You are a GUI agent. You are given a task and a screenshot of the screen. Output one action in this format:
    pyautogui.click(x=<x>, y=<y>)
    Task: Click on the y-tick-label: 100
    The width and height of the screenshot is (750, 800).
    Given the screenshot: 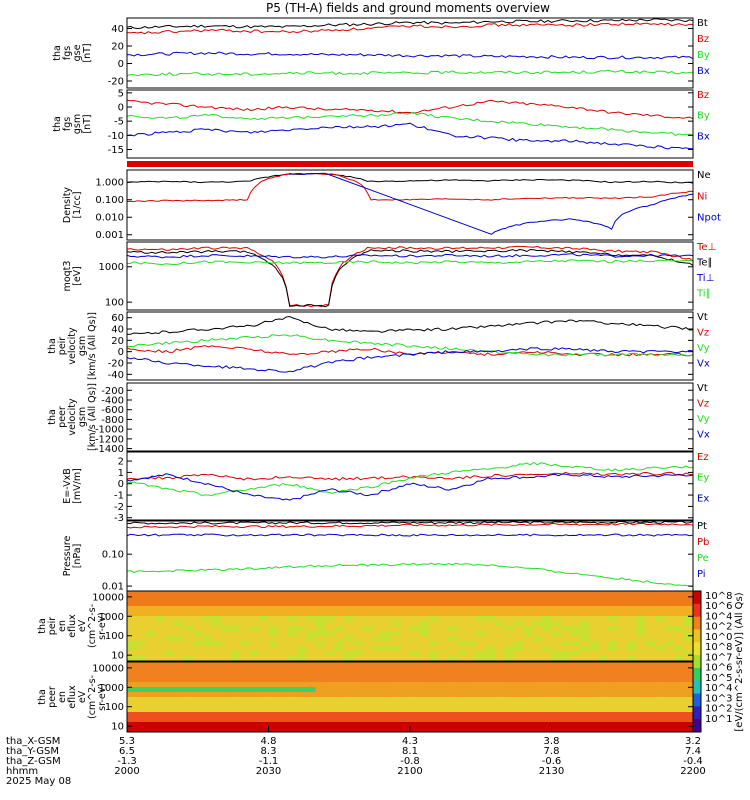 What is the action you would take?
    pyautogui.click(x=114, y=707)
    